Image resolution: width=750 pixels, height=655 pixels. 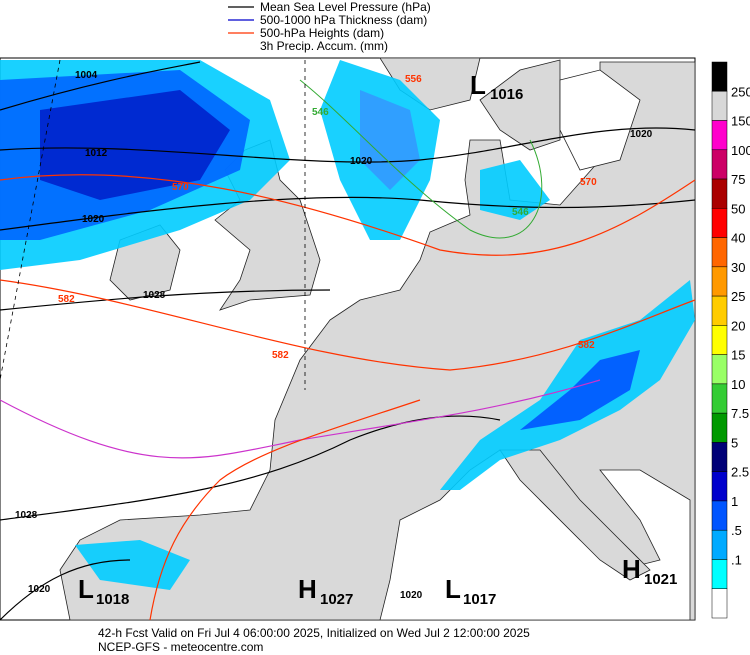 I want to click on colorbar-label: 25, so click(x=738, y=296).